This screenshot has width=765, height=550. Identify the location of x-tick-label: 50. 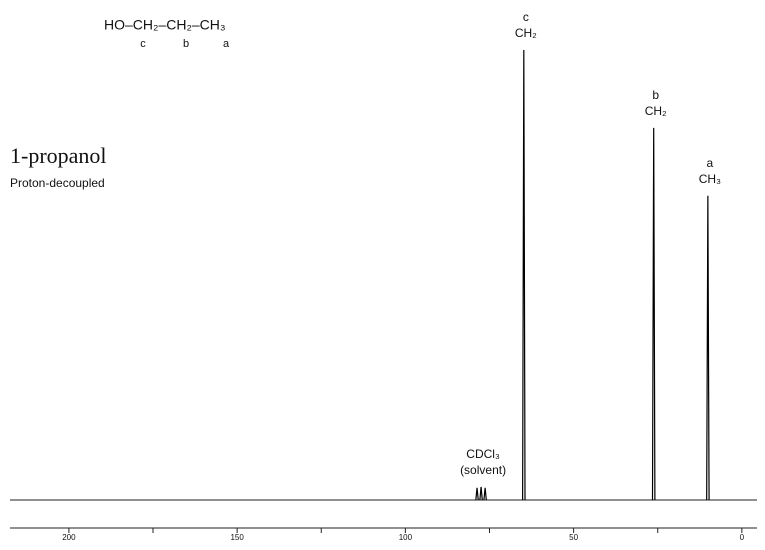
(573, 537).